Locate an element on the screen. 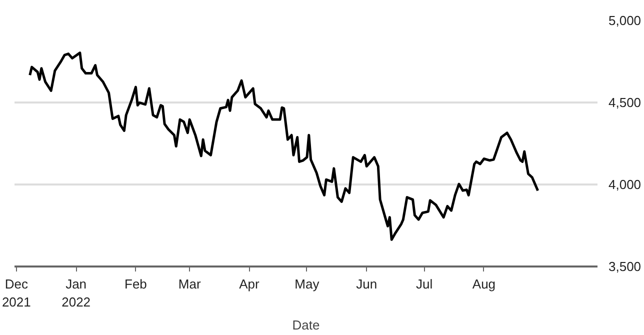  x-tick-label: Mar is located at coordinates (190, 284).